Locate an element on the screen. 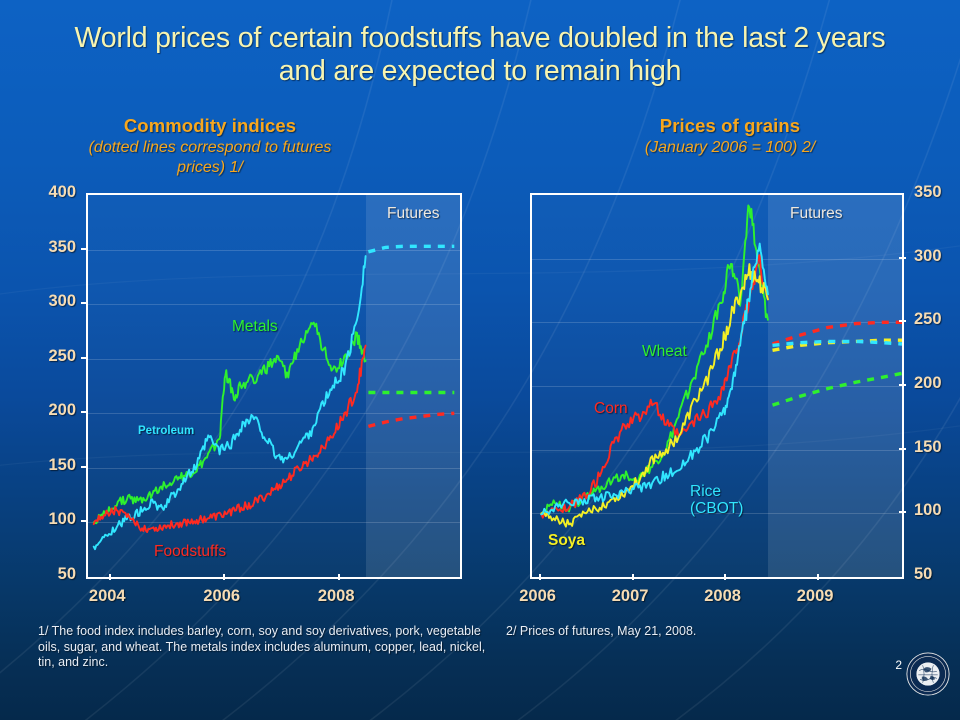  right-panel-subtitle: (January 2006 = 100) 2/ is located at coordinates (730, 147).